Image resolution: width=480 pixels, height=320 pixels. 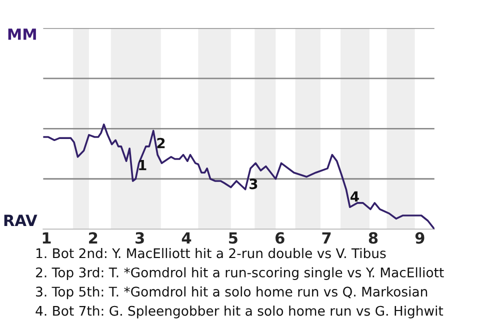 I want to click on annotation: 2, so click(x=161, y=143).